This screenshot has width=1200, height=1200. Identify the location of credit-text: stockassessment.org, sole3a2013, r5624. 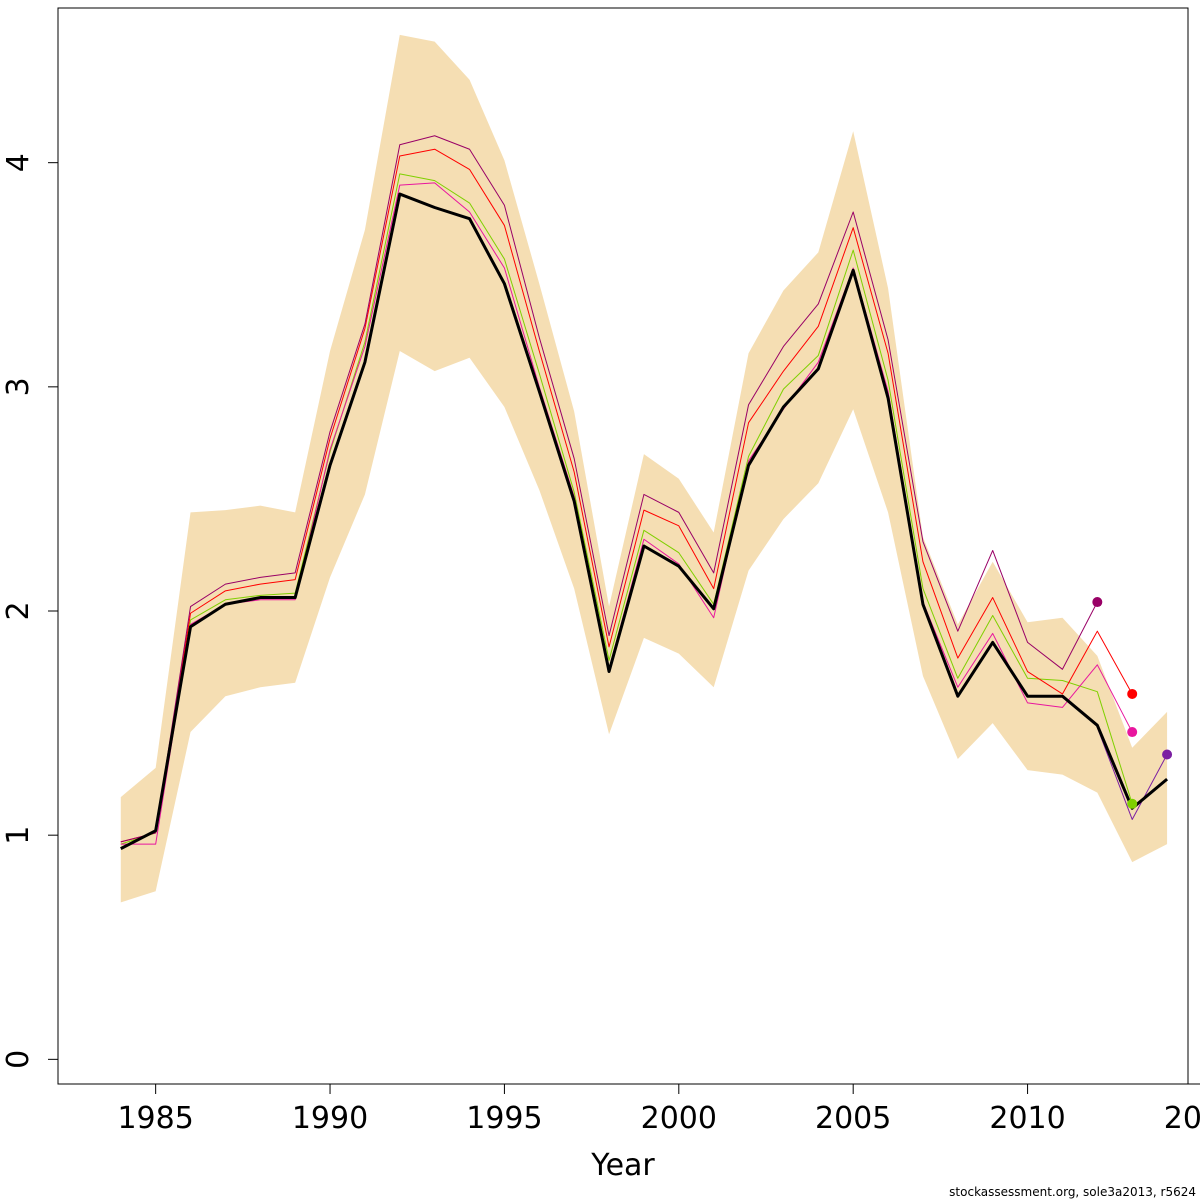
(1072, 1192).